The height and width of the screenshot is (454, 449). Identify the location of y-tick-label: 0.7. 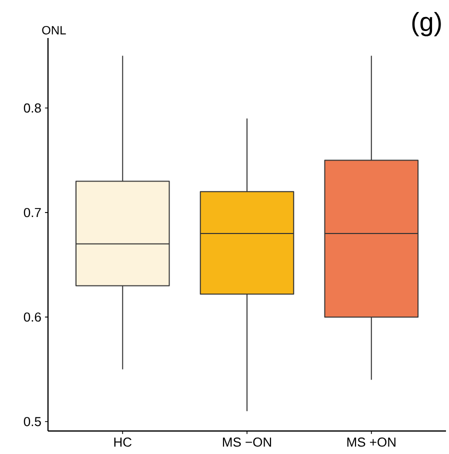
(32, 213).